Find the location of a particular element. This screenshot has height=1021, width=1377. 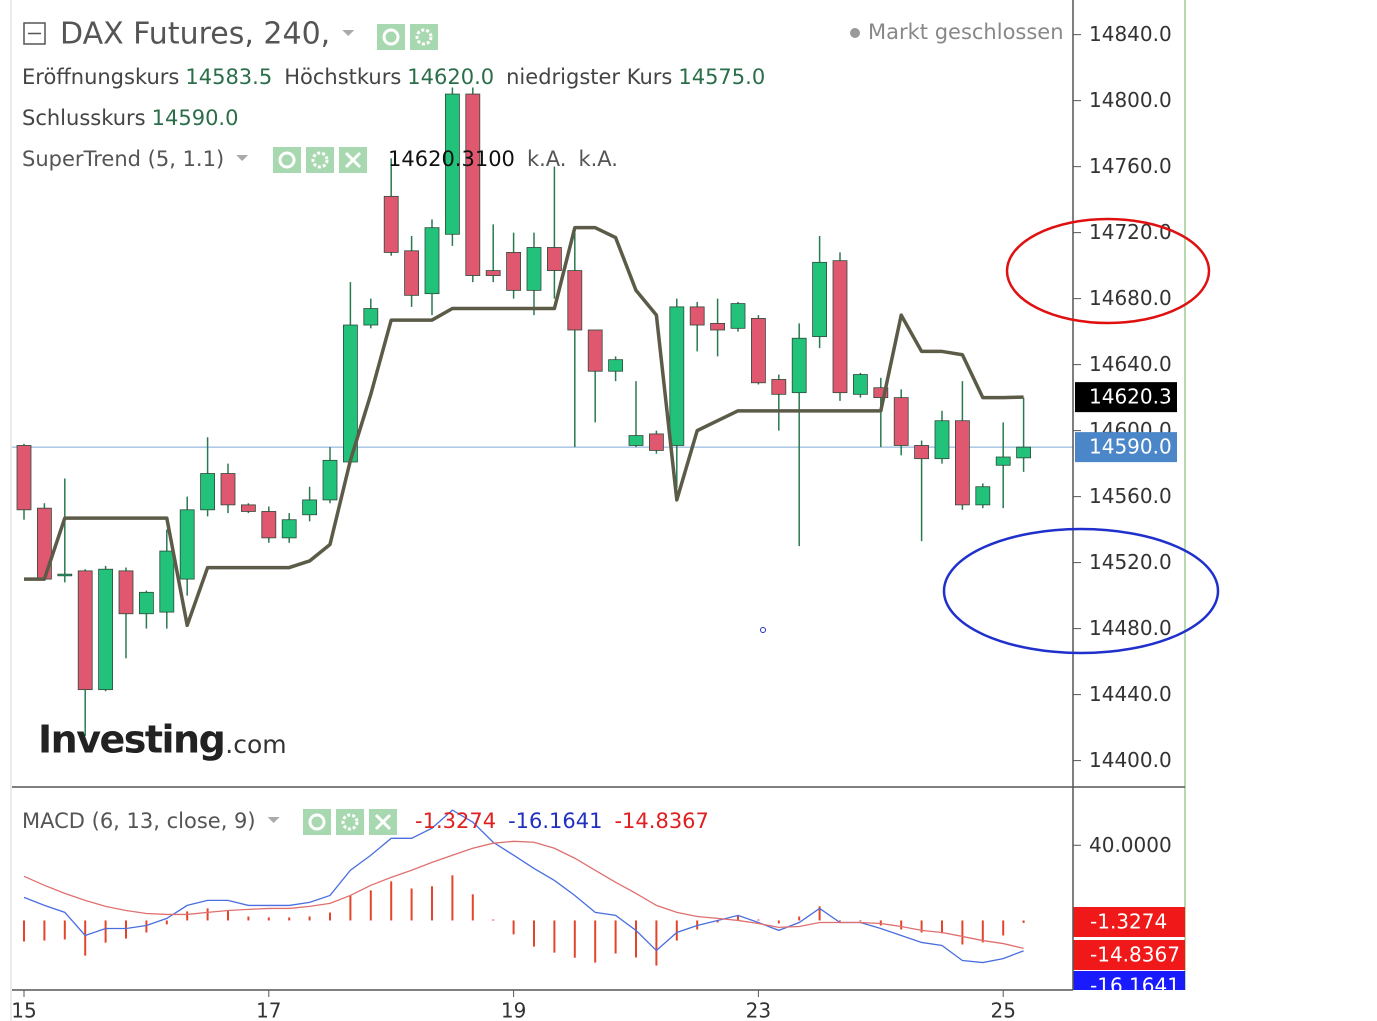

y-tick-label: 14480.0 is located at coordinates (1130, 628).